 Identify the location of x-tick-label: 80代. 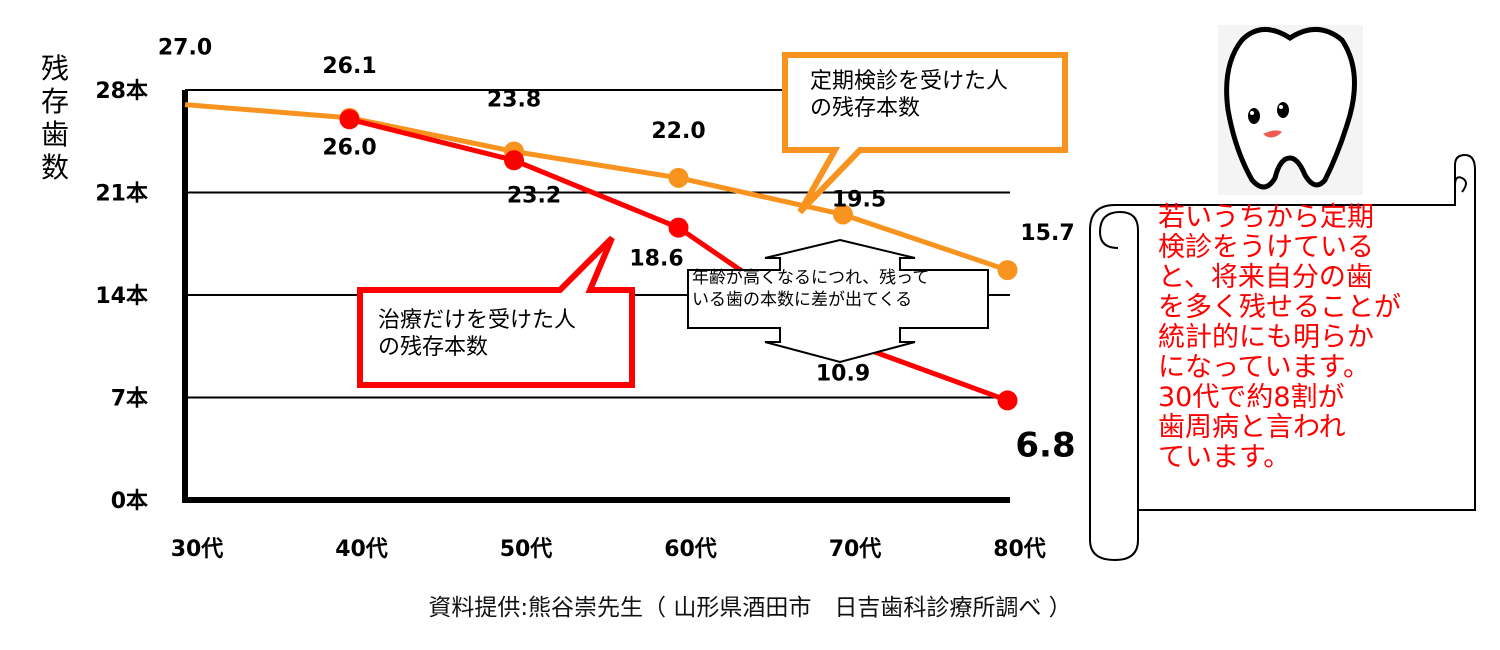
(1019, 549).